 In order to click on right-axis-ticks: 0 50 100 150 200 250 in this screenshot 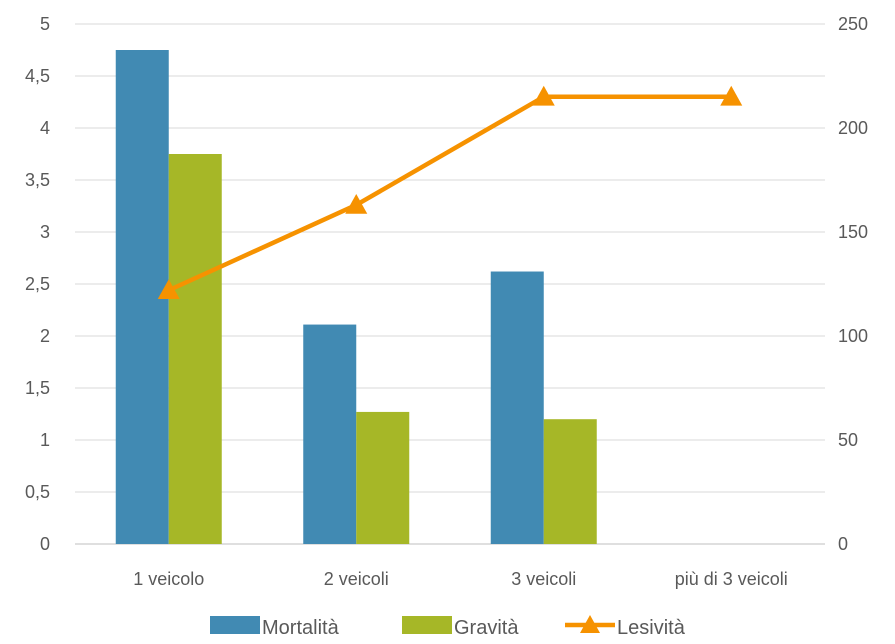, I will do `click(853, 284)`.